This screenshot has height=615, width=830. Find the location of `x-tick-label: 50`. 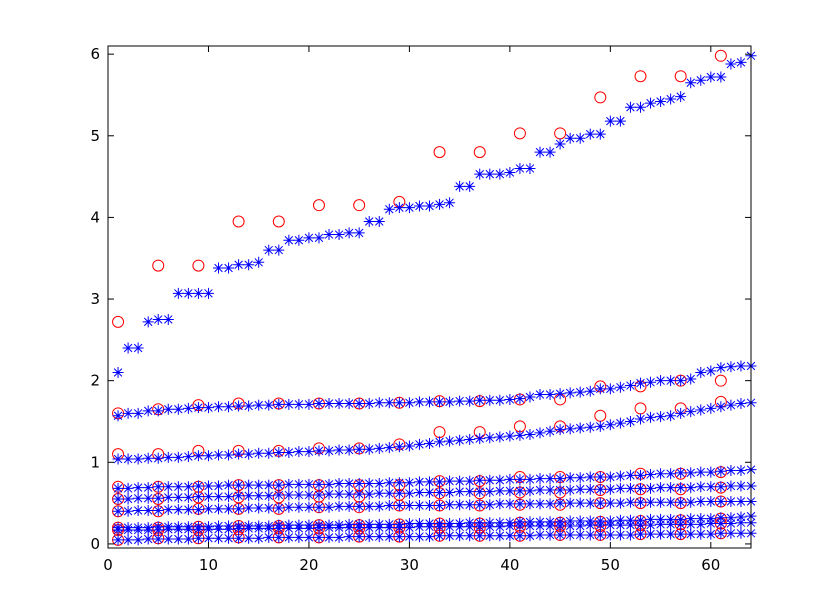

x-tick-label: 50 is located at coordinates (610, 565).